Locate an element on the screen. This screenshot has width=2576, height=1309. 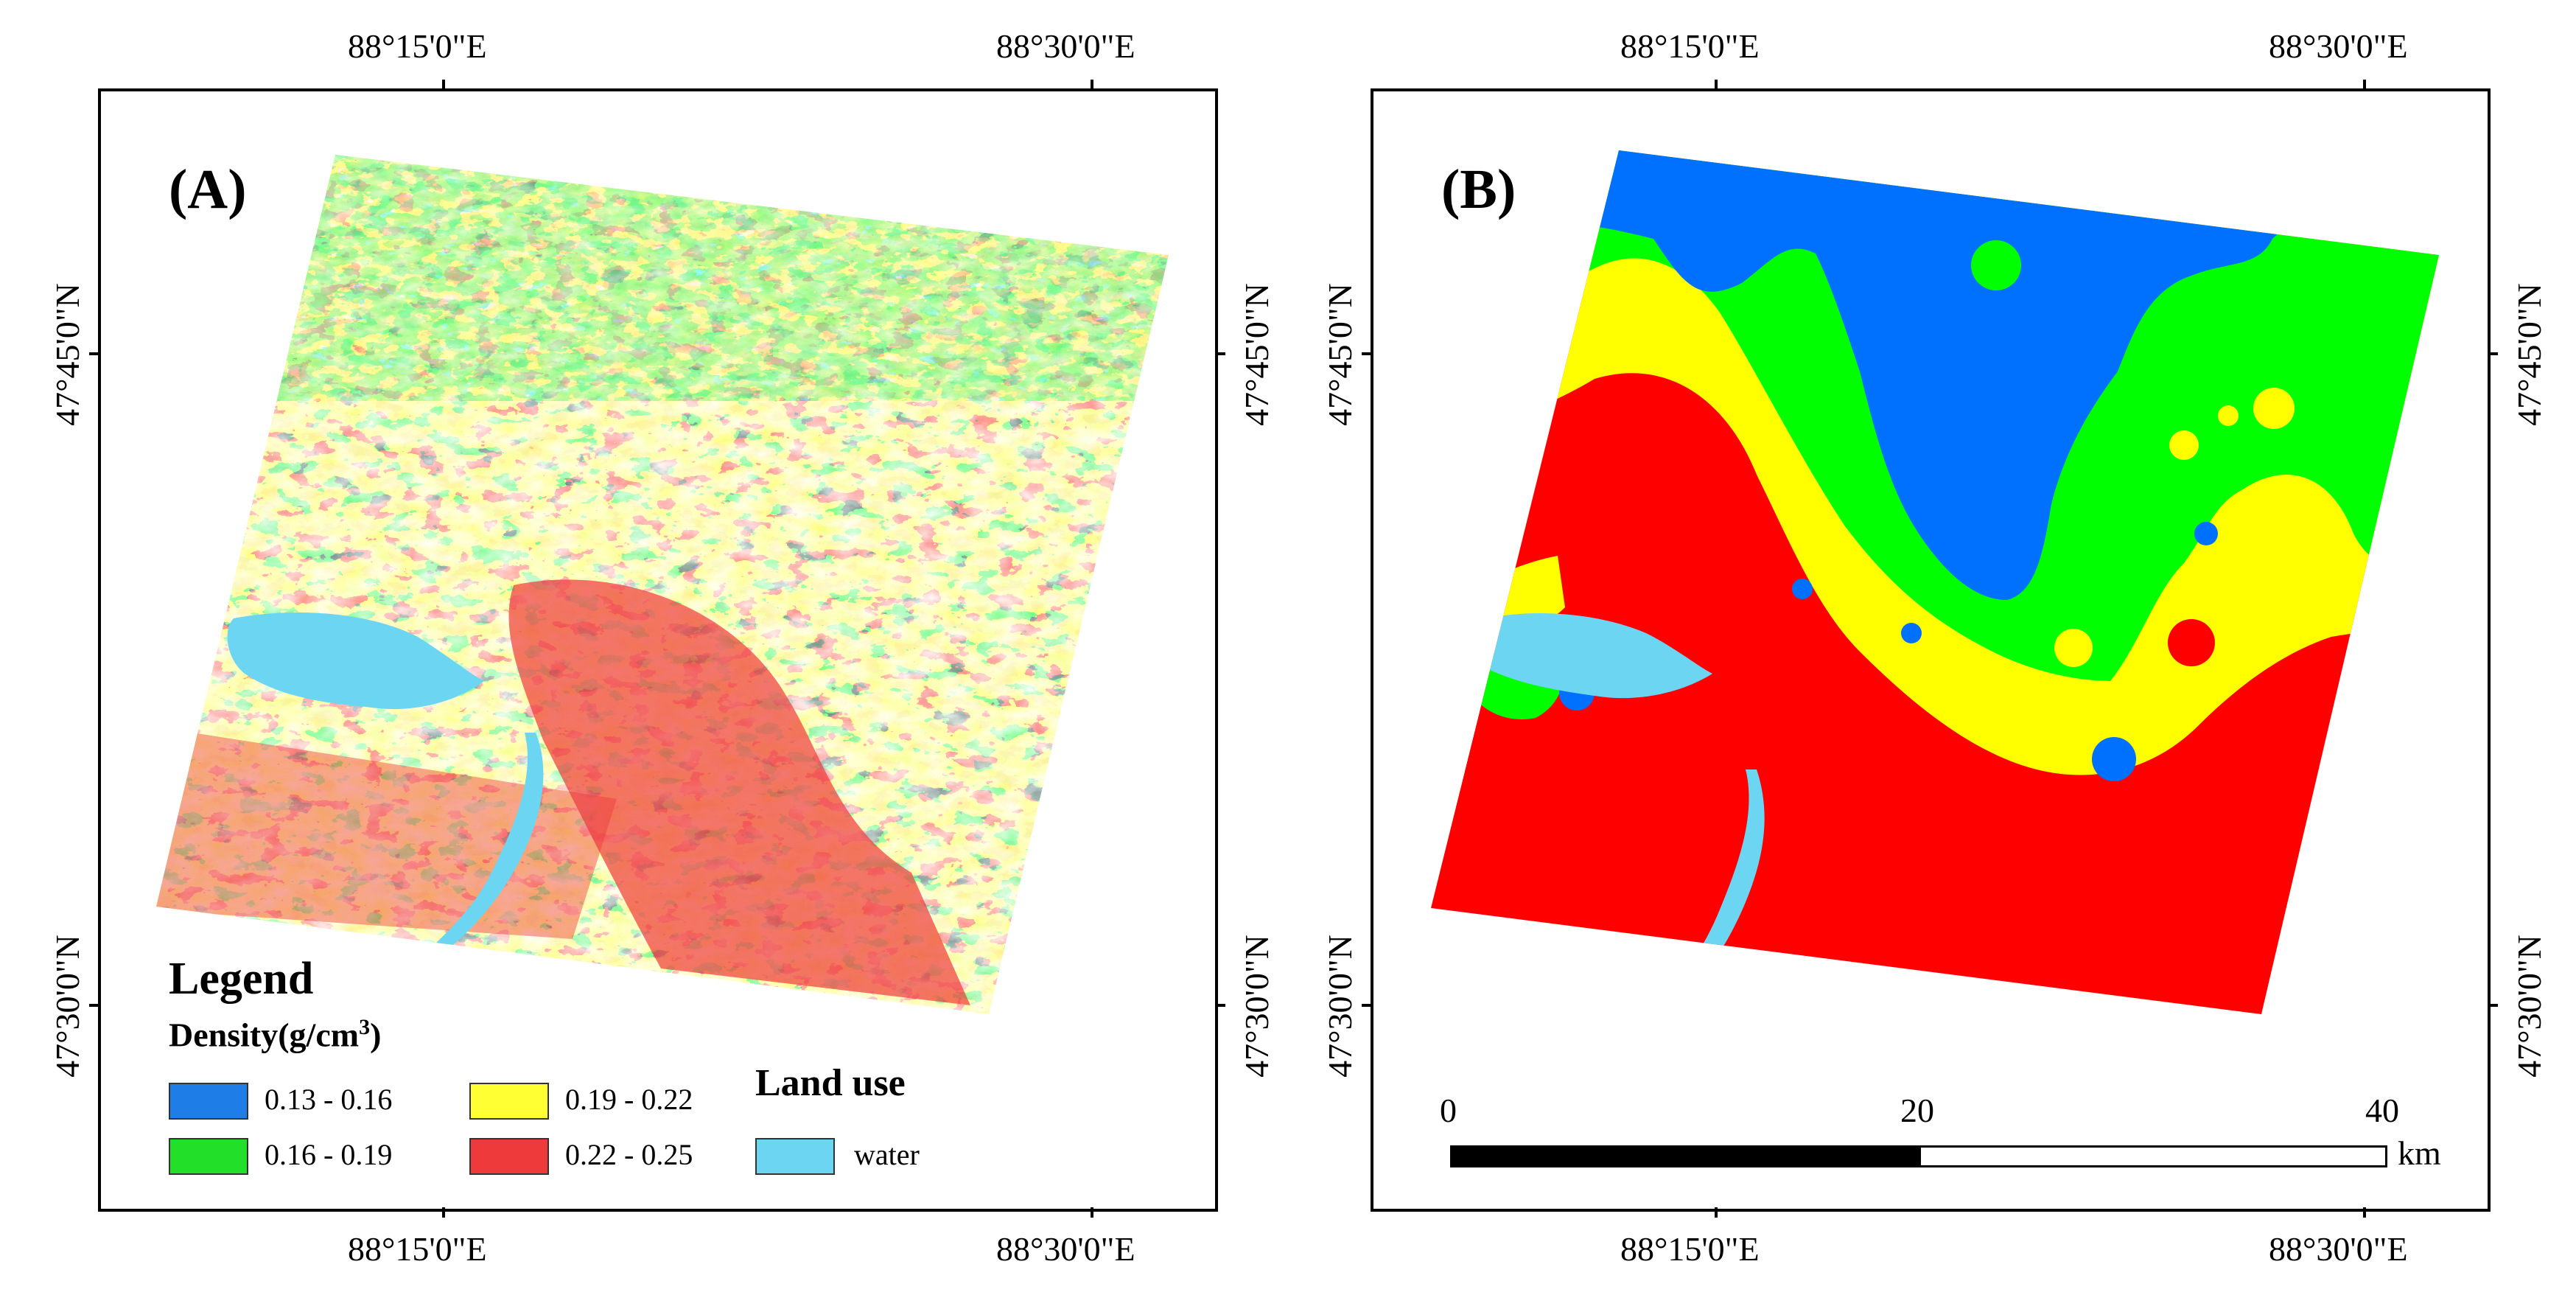
legend-label-3: 0.19 - 0.22 is located at coordinates (629, 1099).